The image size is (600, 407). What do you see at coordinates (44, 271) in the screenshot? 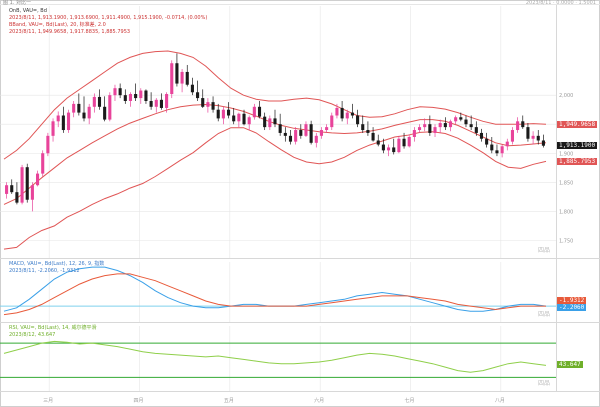
I see `macd-values: 2023/8/11, -2.2060, -1.9312` at bounding box center [44, 271].